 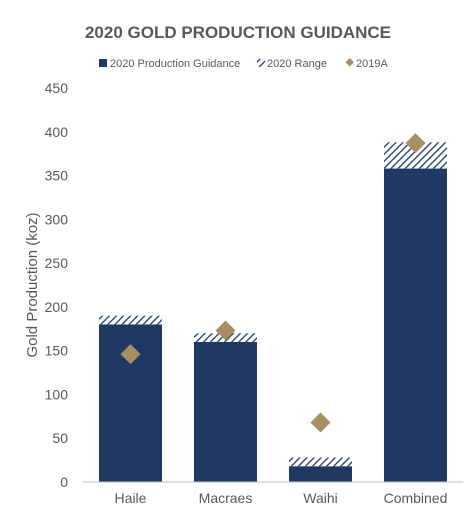 I want to click on y-tick-label: 50, so click(x=60, y=438).